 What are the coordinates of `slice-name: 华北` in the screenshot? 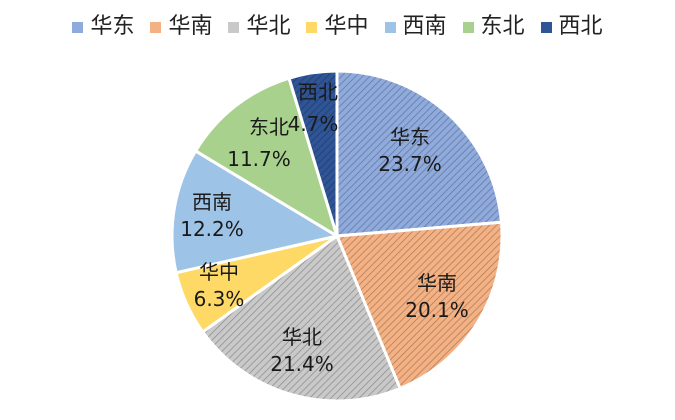 It's located at (302, 337).